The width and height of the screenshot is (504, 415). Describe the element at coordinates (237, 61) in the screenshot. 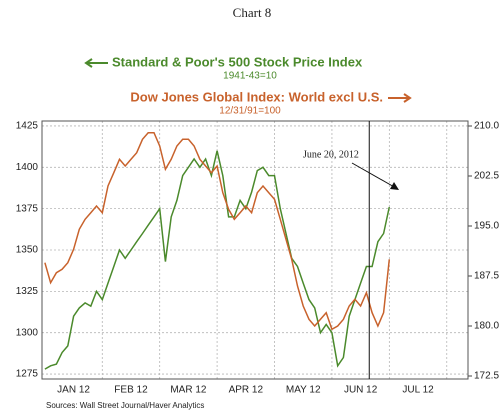

I see `legend-label: Standard & Poor's 500 Stock Price Index` at that location.